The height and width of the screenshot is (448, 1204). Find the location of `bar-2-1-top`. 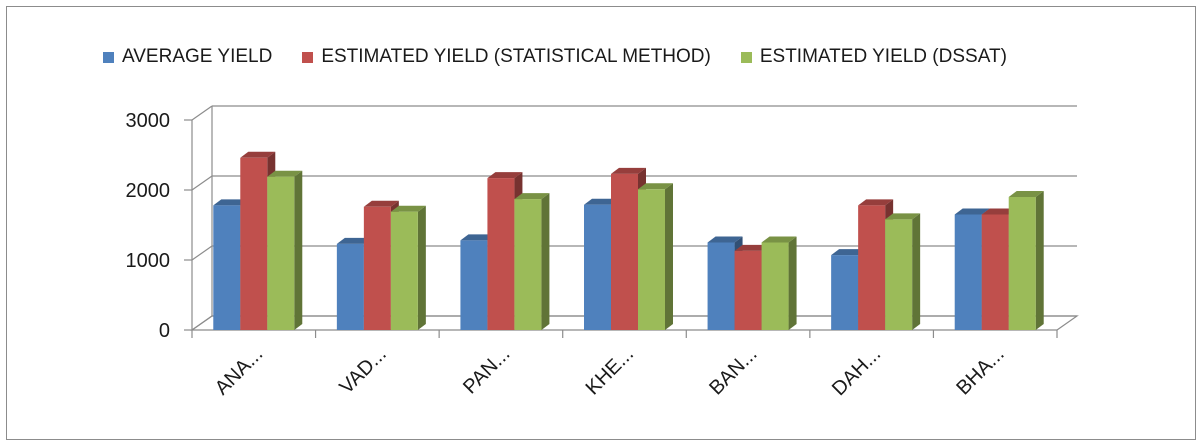

bar-2-1-top is located at coordinates (505, 175).